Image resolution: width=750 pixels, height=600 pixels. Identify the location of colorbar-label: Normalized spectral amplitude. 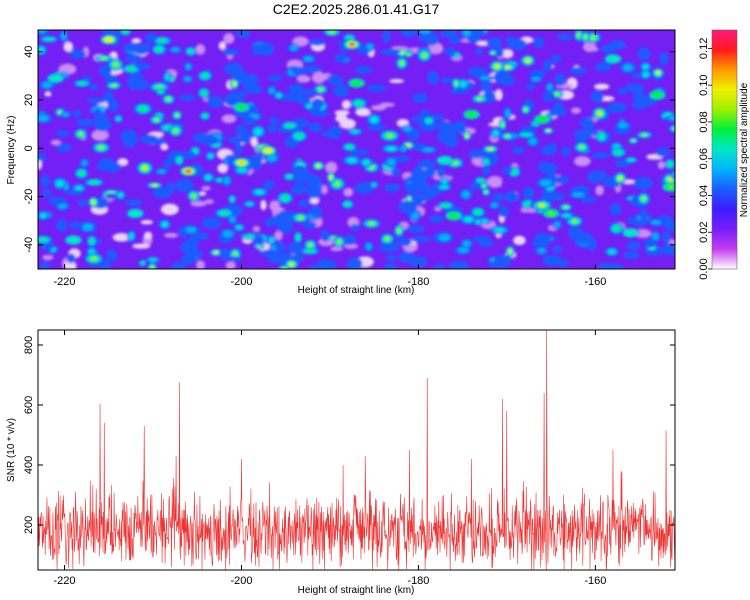
(744, 149).